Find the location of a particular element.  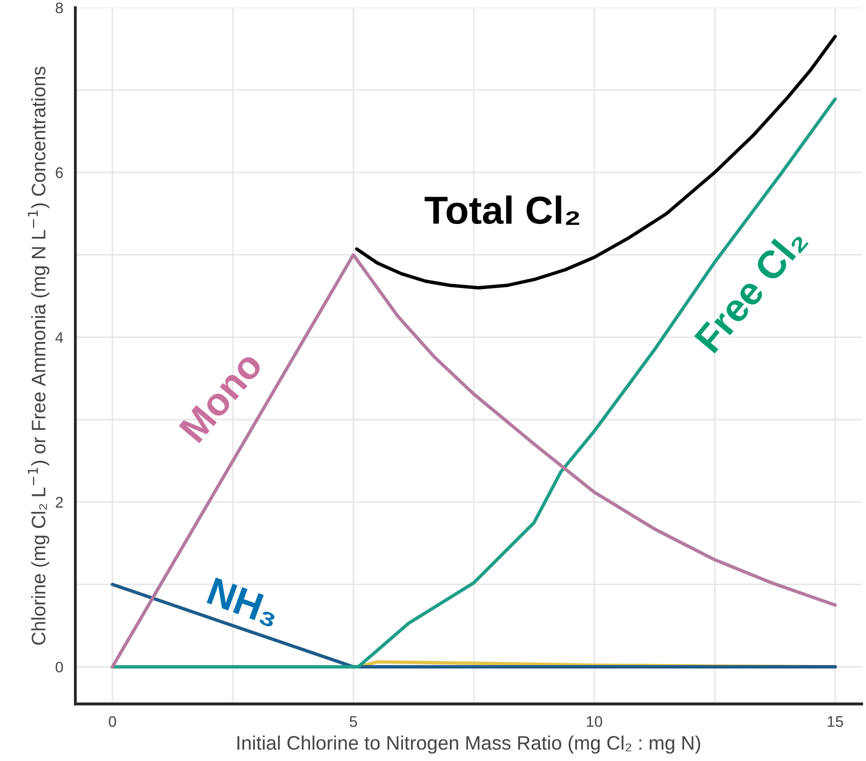

y-tick-label: 2 is located at coordinates (59, 502).